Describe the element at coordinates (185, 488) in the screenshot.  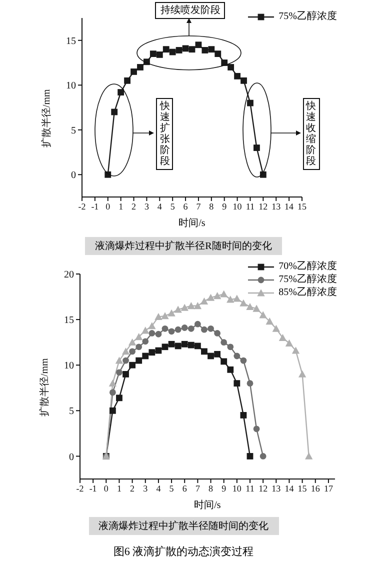
I see `x-tick-label: 6` at that location.